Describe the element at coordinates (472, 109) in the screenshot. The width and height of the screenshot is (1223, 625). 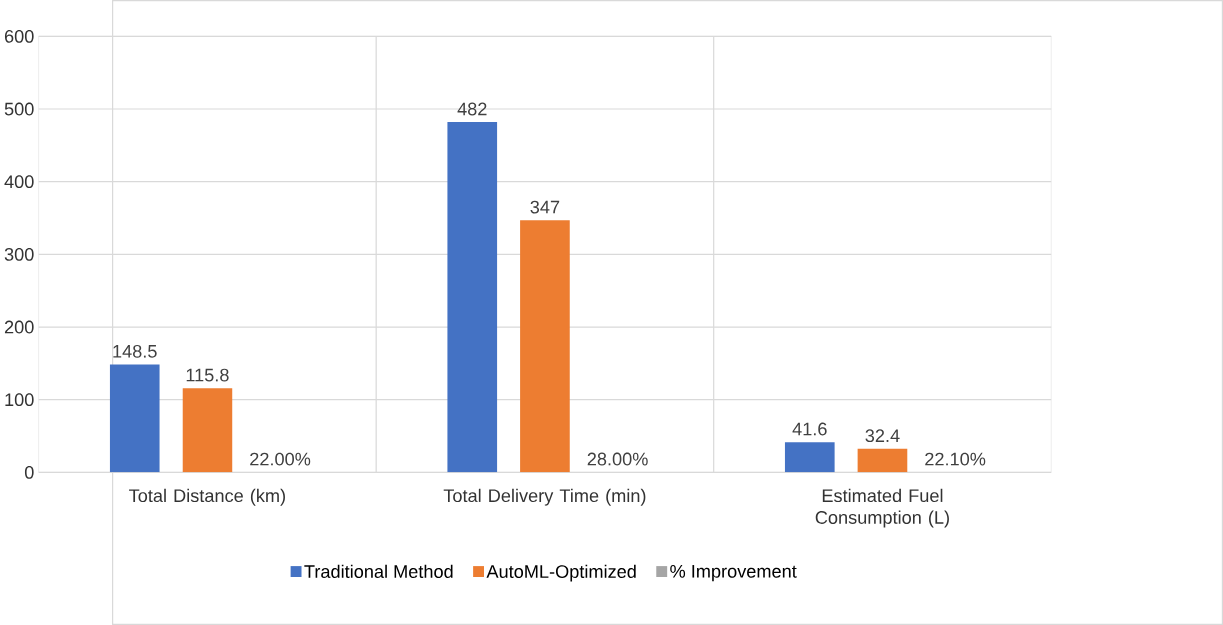
I see `data-label: 482` at that location.